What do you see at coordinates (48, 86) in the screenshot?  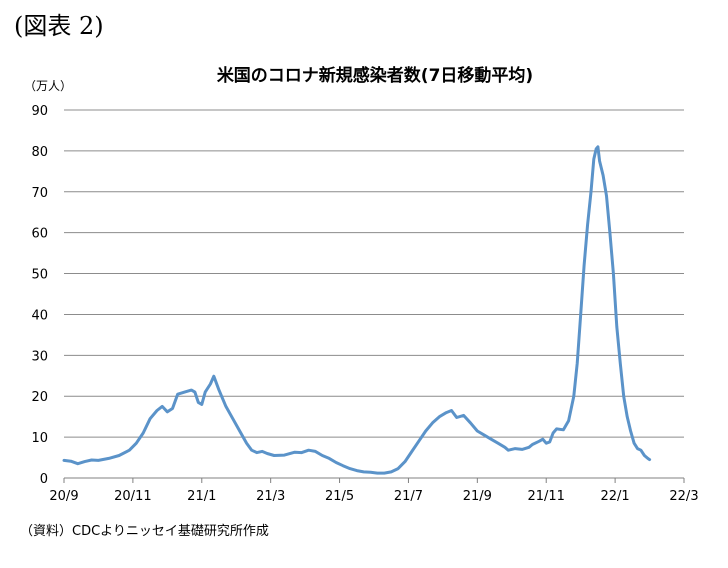 I see `y-axis-unit-label: （万人）` at bounding box center [48, 86].